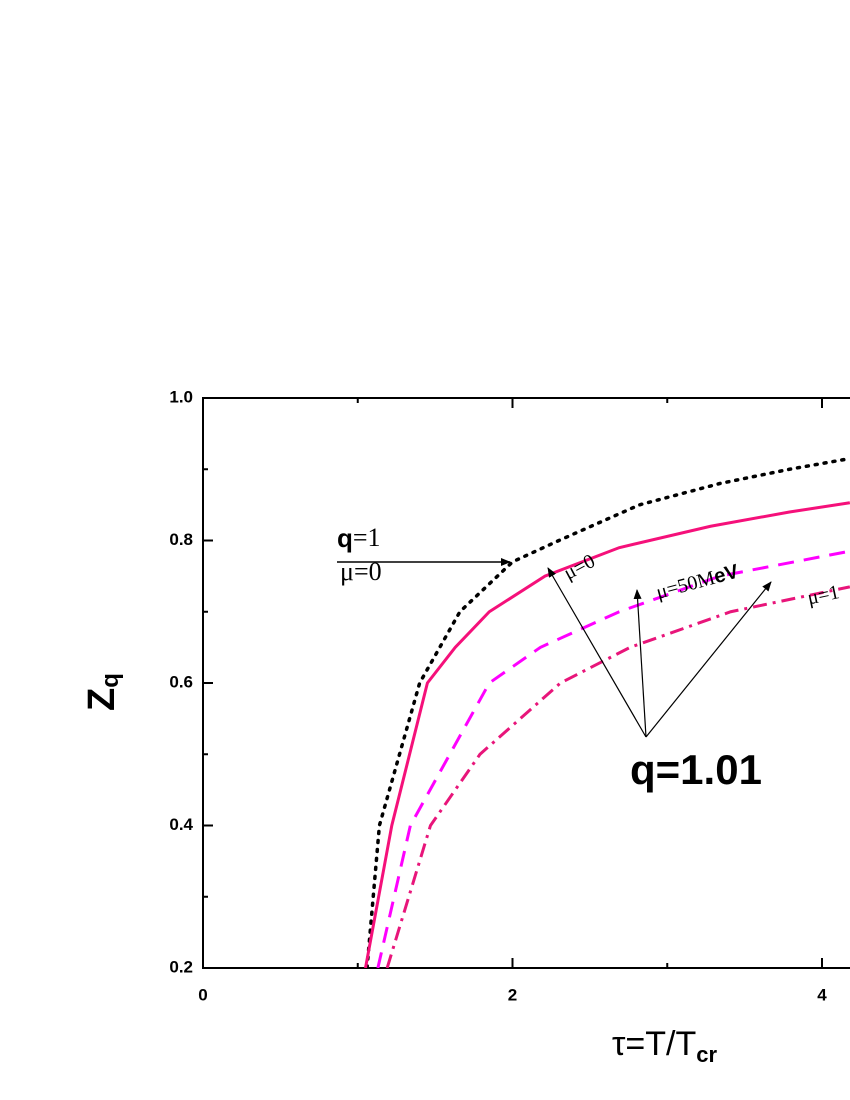 This screenshot has height=1100, width=850. What do you see at coordinates (110, 680) in the screenshot?
I see `y-label-sub: q` at bounding box center [110, 680].